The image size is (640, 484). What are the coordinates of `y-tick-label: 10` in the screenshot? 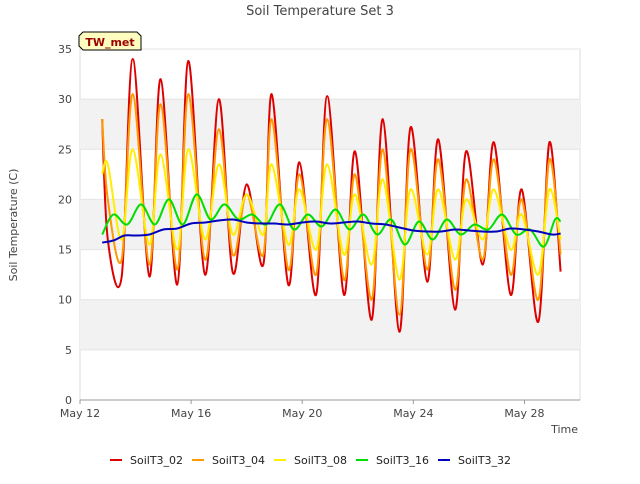 It's located at (65, 300).